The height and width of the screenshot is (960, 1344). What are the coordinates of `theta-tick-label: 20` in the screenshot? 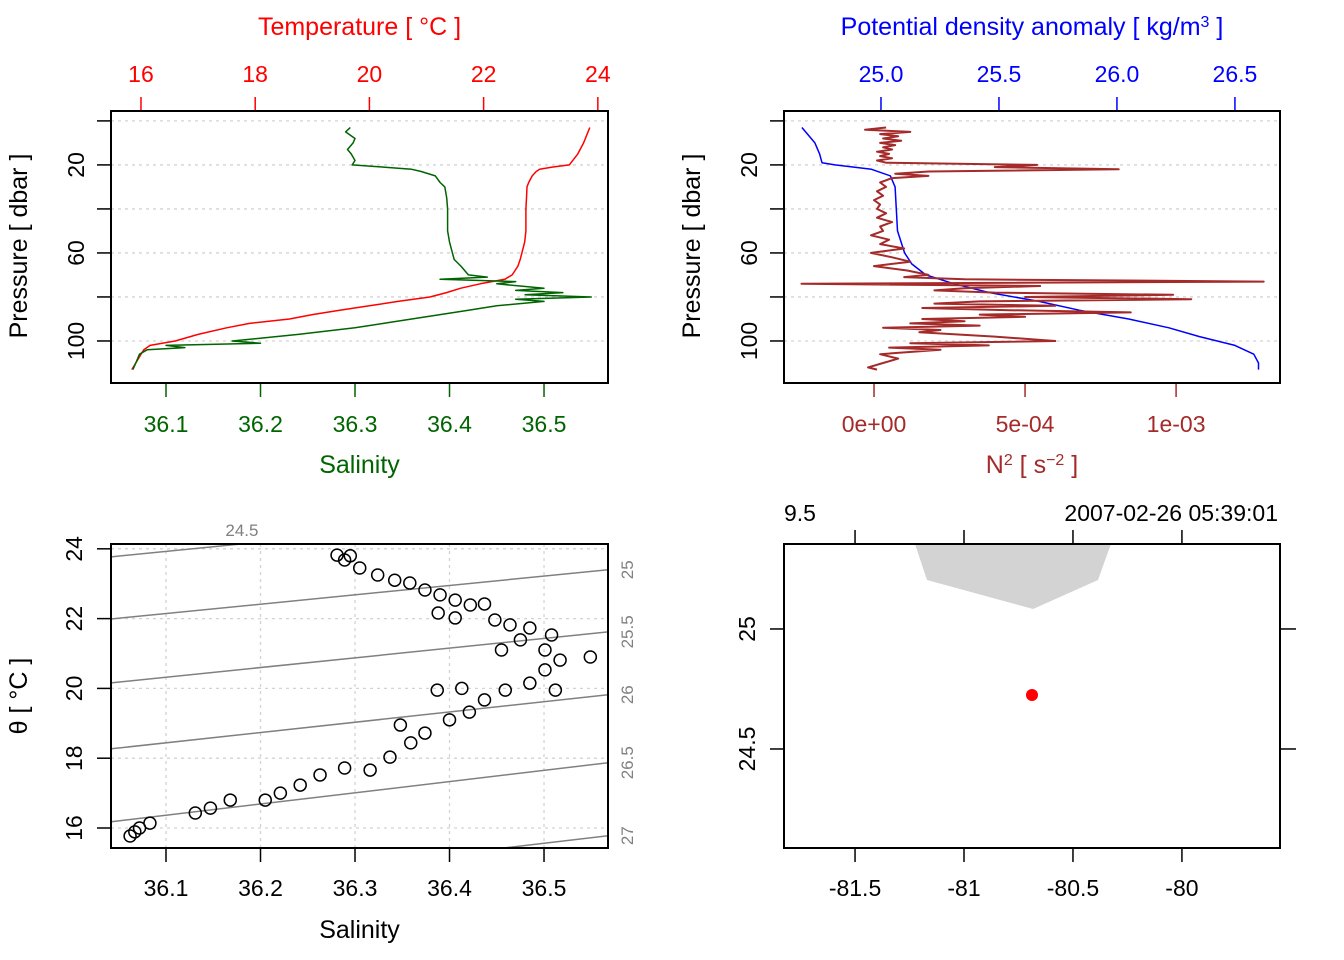 It's located at (74, 689).